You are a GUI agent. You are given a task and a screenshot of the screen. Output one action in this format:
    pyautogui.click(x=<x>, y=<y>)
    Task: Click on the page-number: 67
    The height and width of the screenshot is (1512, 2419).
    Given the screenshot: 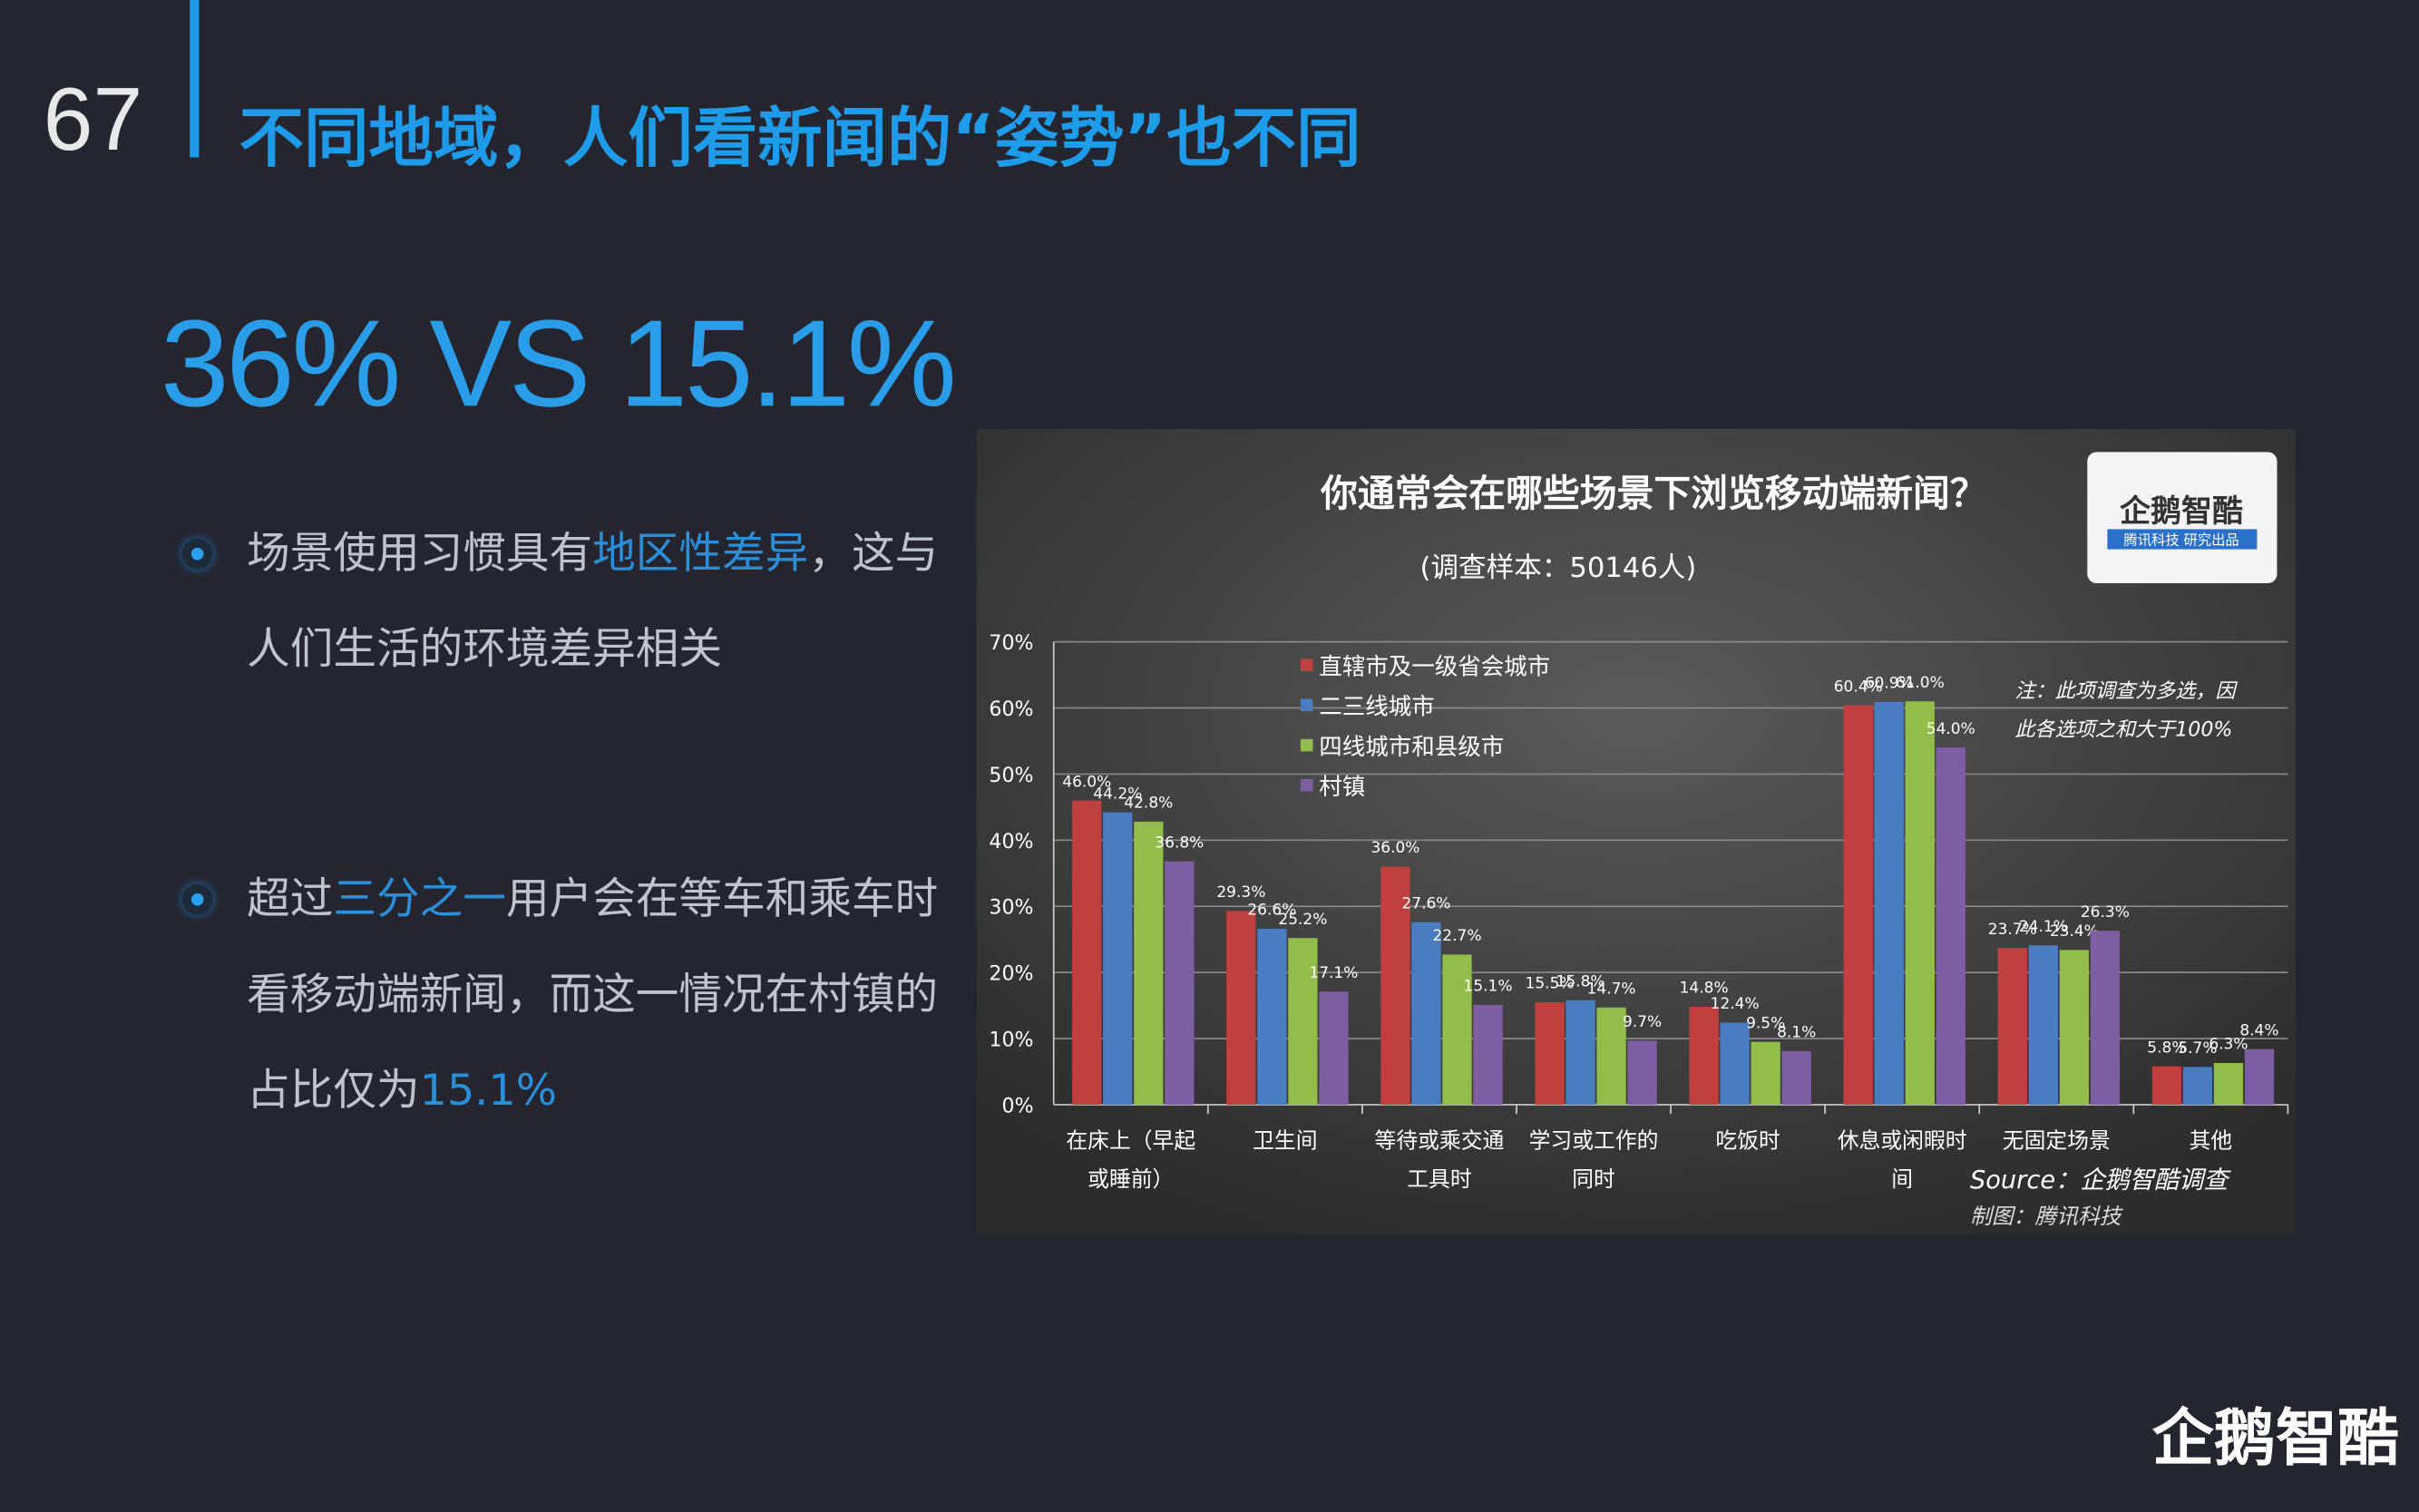 What is the action you would take?
    pyautogui.click(x=93, y=120)
    